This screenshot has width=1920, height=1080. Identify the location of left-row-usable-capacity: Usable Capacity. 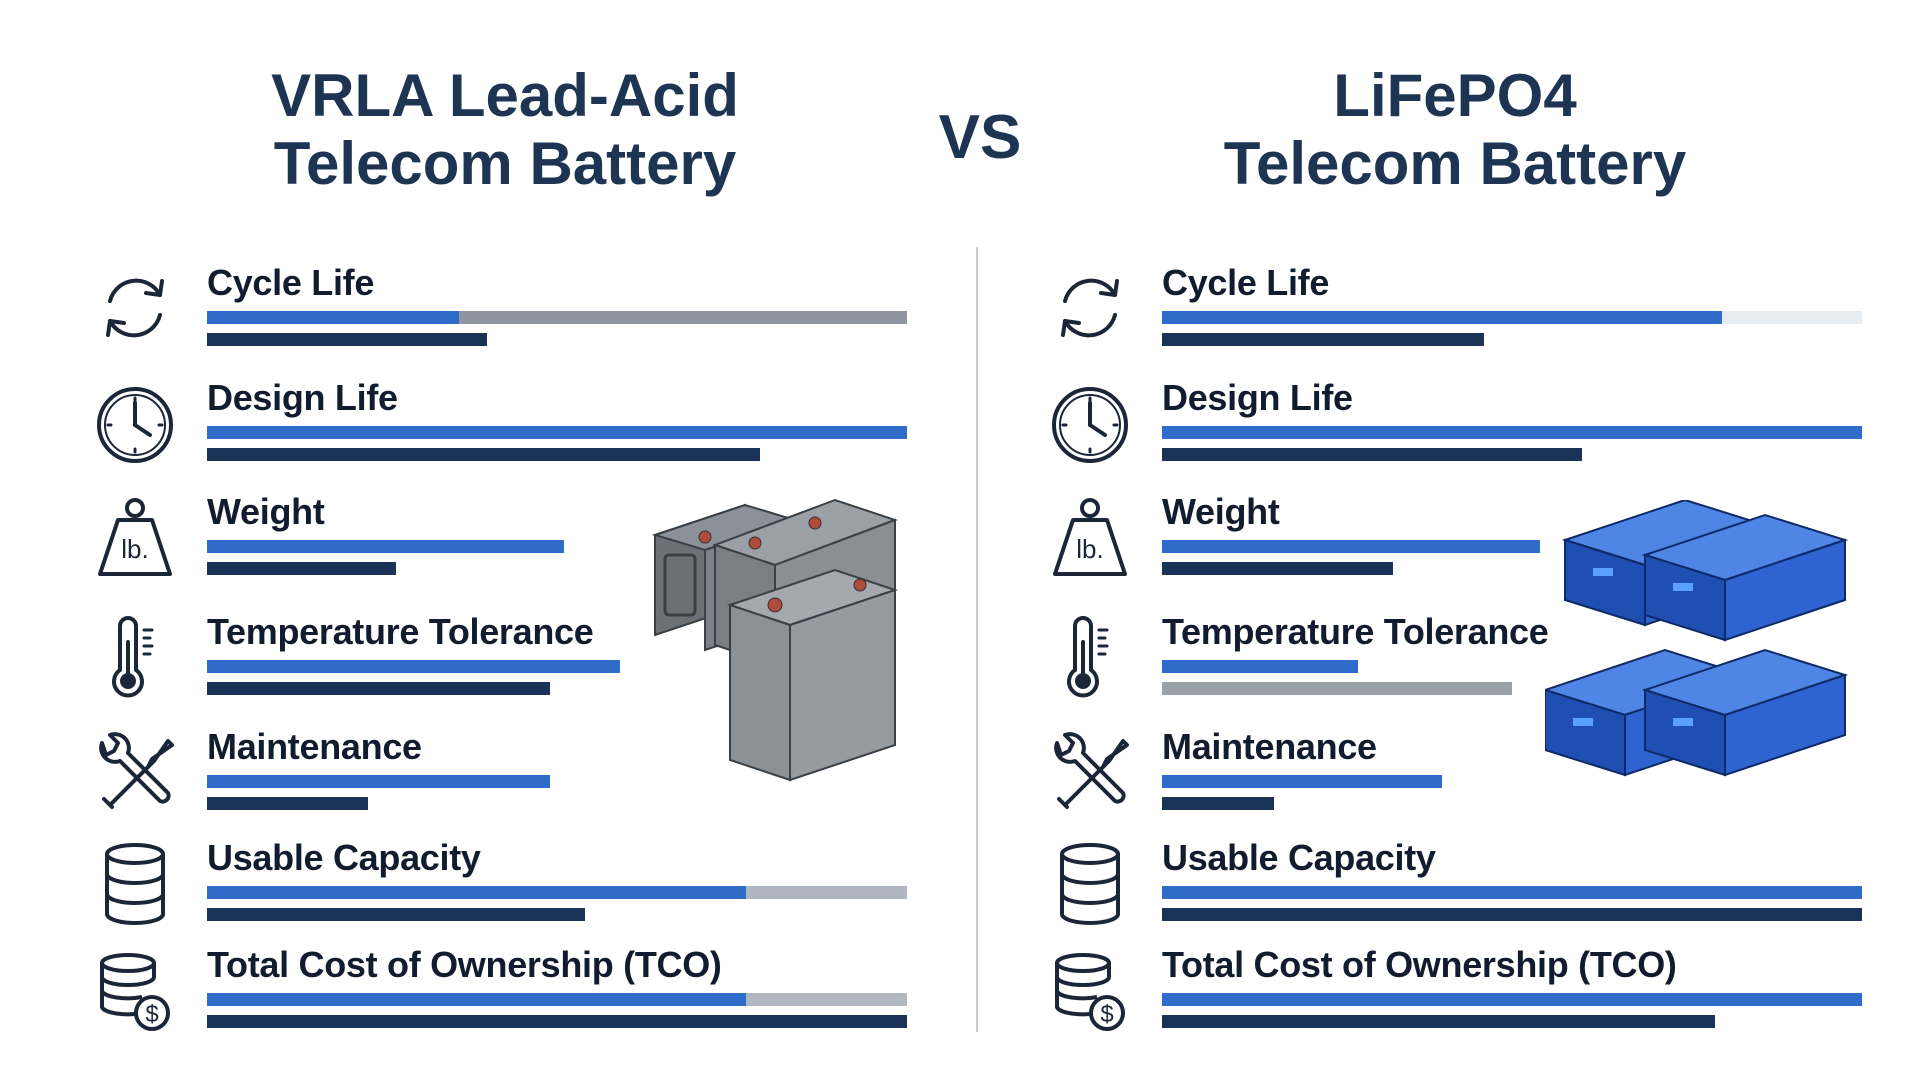
(520, 893).